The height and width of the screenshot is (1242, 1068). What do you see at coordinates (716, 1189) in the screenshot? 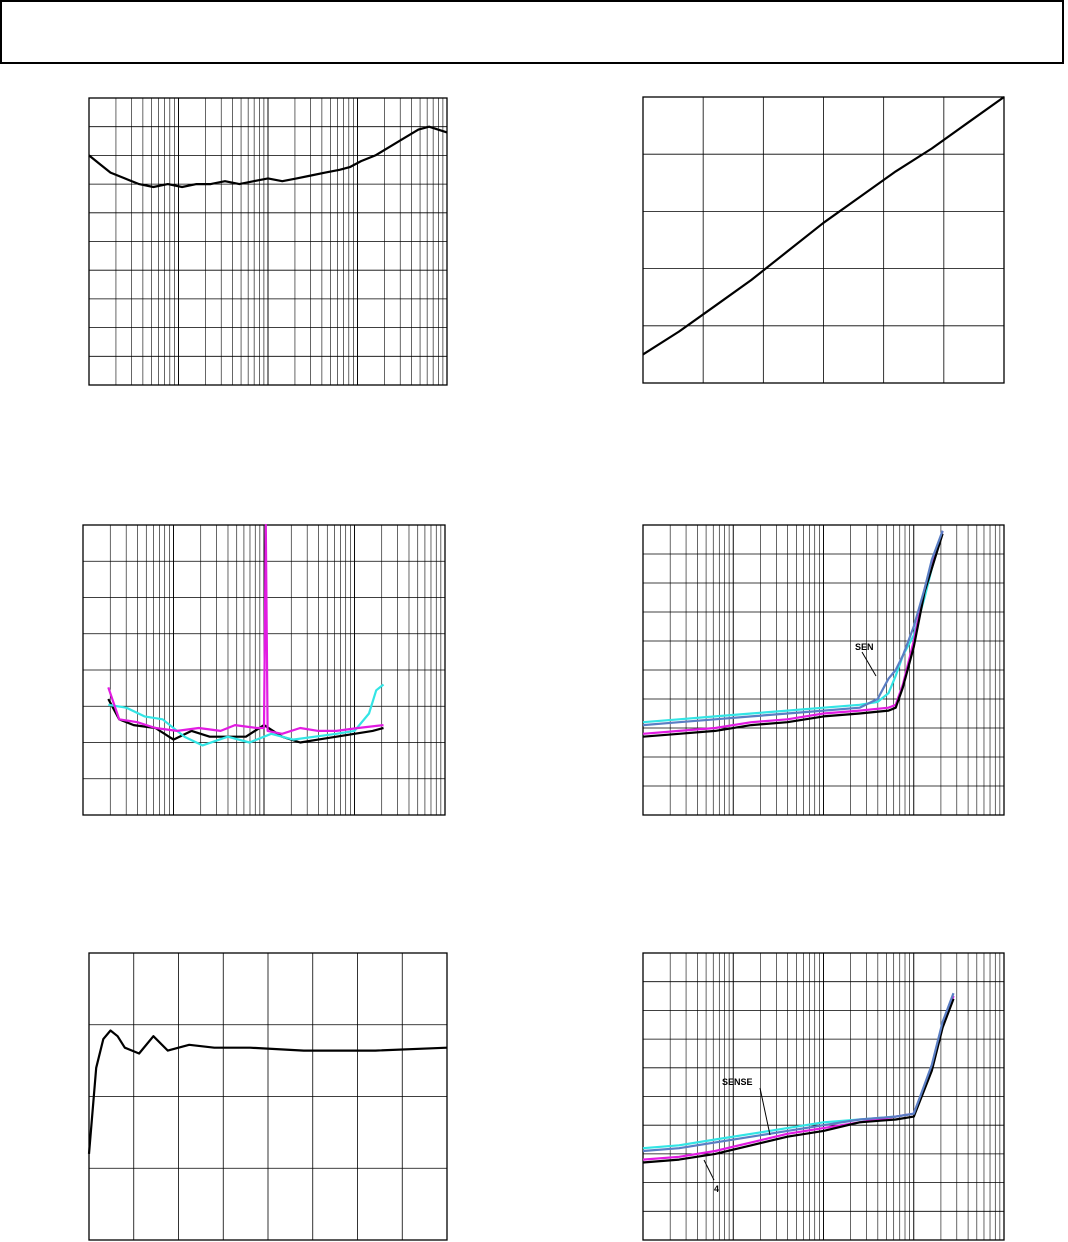
I see `annotation-4: 4` at bounding box center [716, 1189].